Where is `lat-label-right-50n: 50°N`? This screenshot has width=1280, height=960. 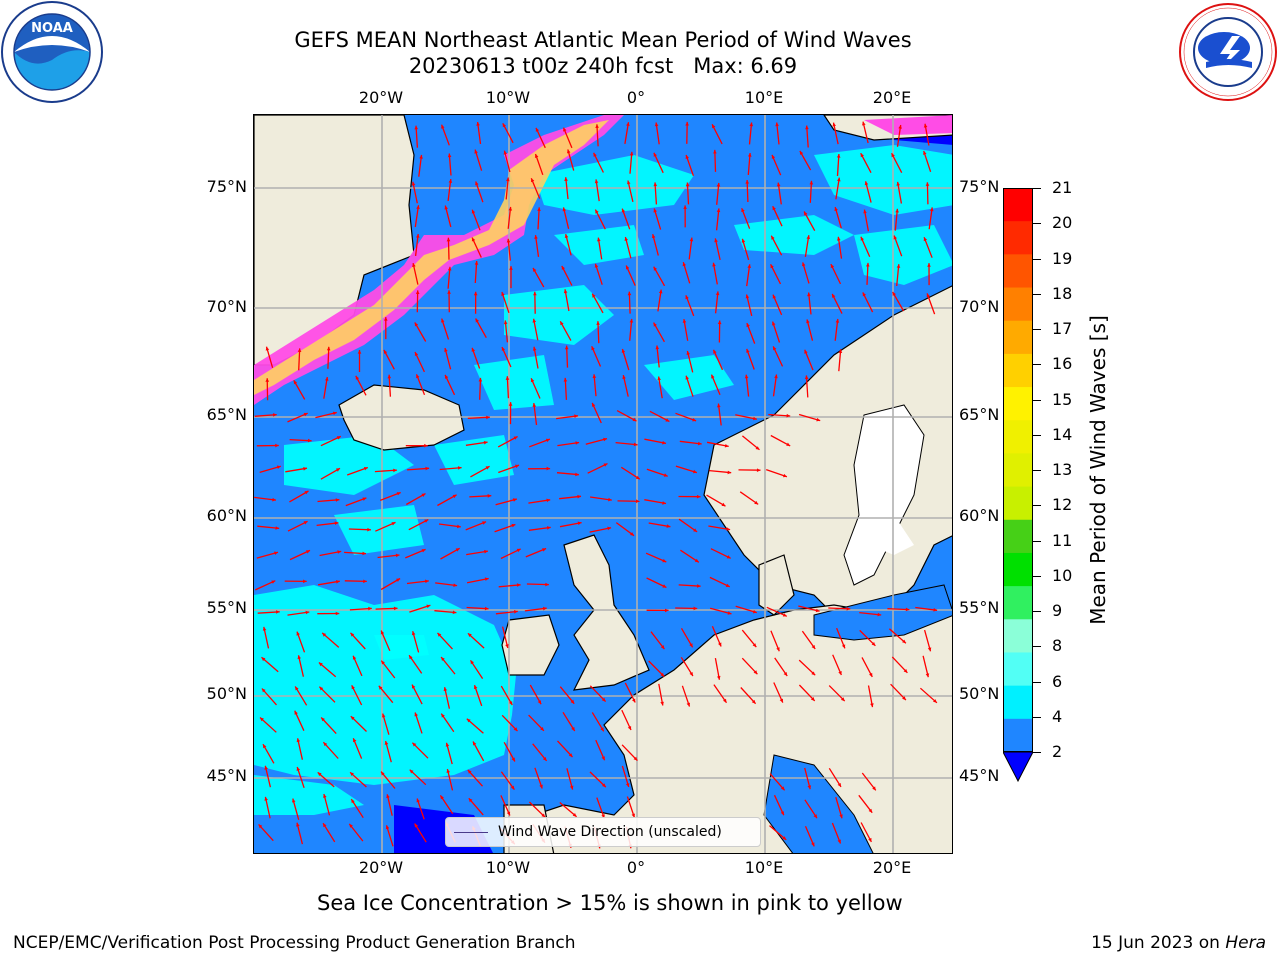 lat-label-right-50n: 50°N is located at coordinates (979, 693).